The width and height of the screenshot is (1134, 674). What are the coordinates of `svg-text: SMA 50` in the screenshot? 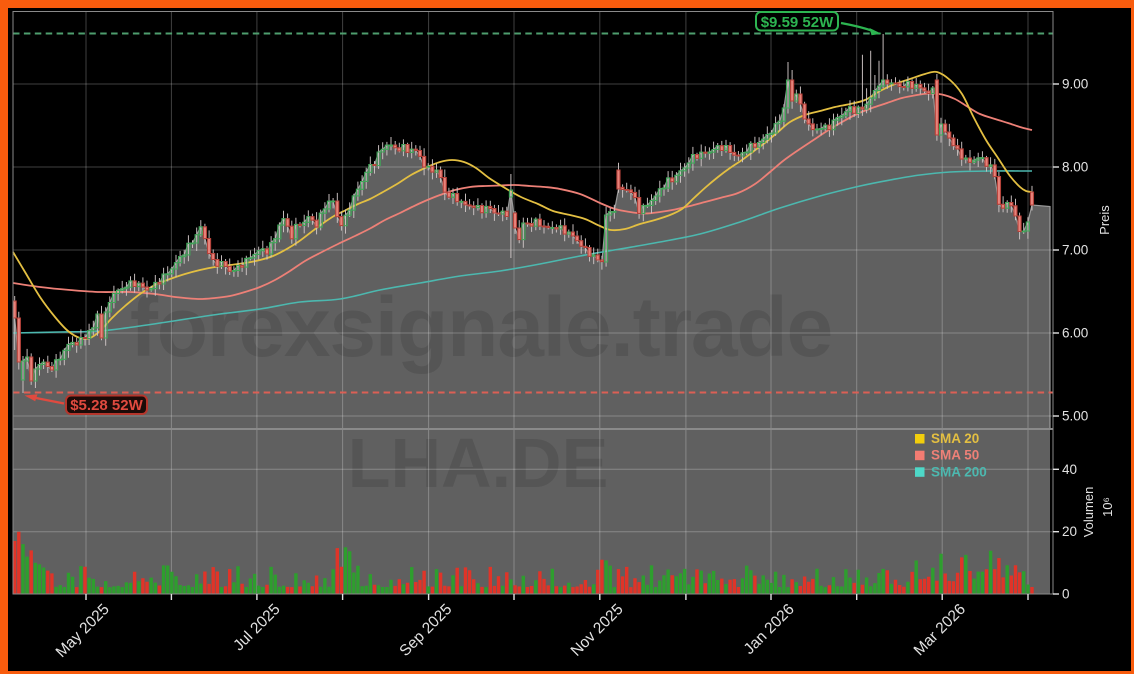 It's located at (955, 455).